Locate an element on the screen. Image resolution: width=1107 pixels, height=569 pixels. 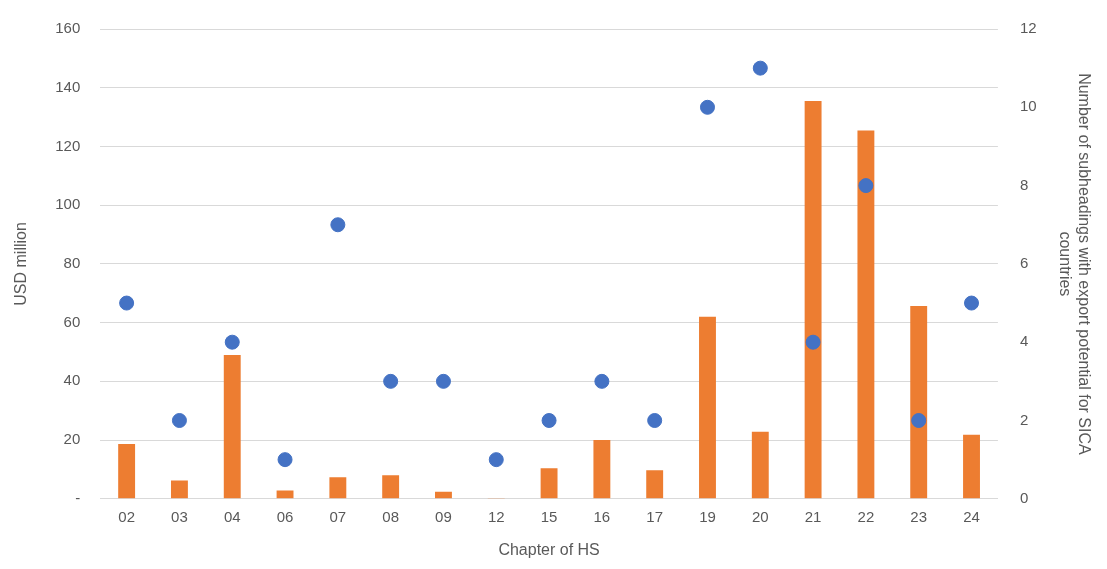
y2-tick-label: 12 is located at coordinates (1028, 28).